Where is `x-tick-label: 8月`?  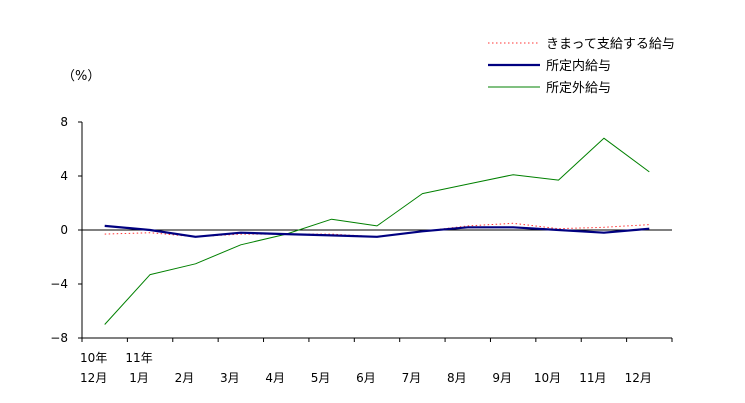 x-tick-label: 8月 is located at coordinates (457, 378).